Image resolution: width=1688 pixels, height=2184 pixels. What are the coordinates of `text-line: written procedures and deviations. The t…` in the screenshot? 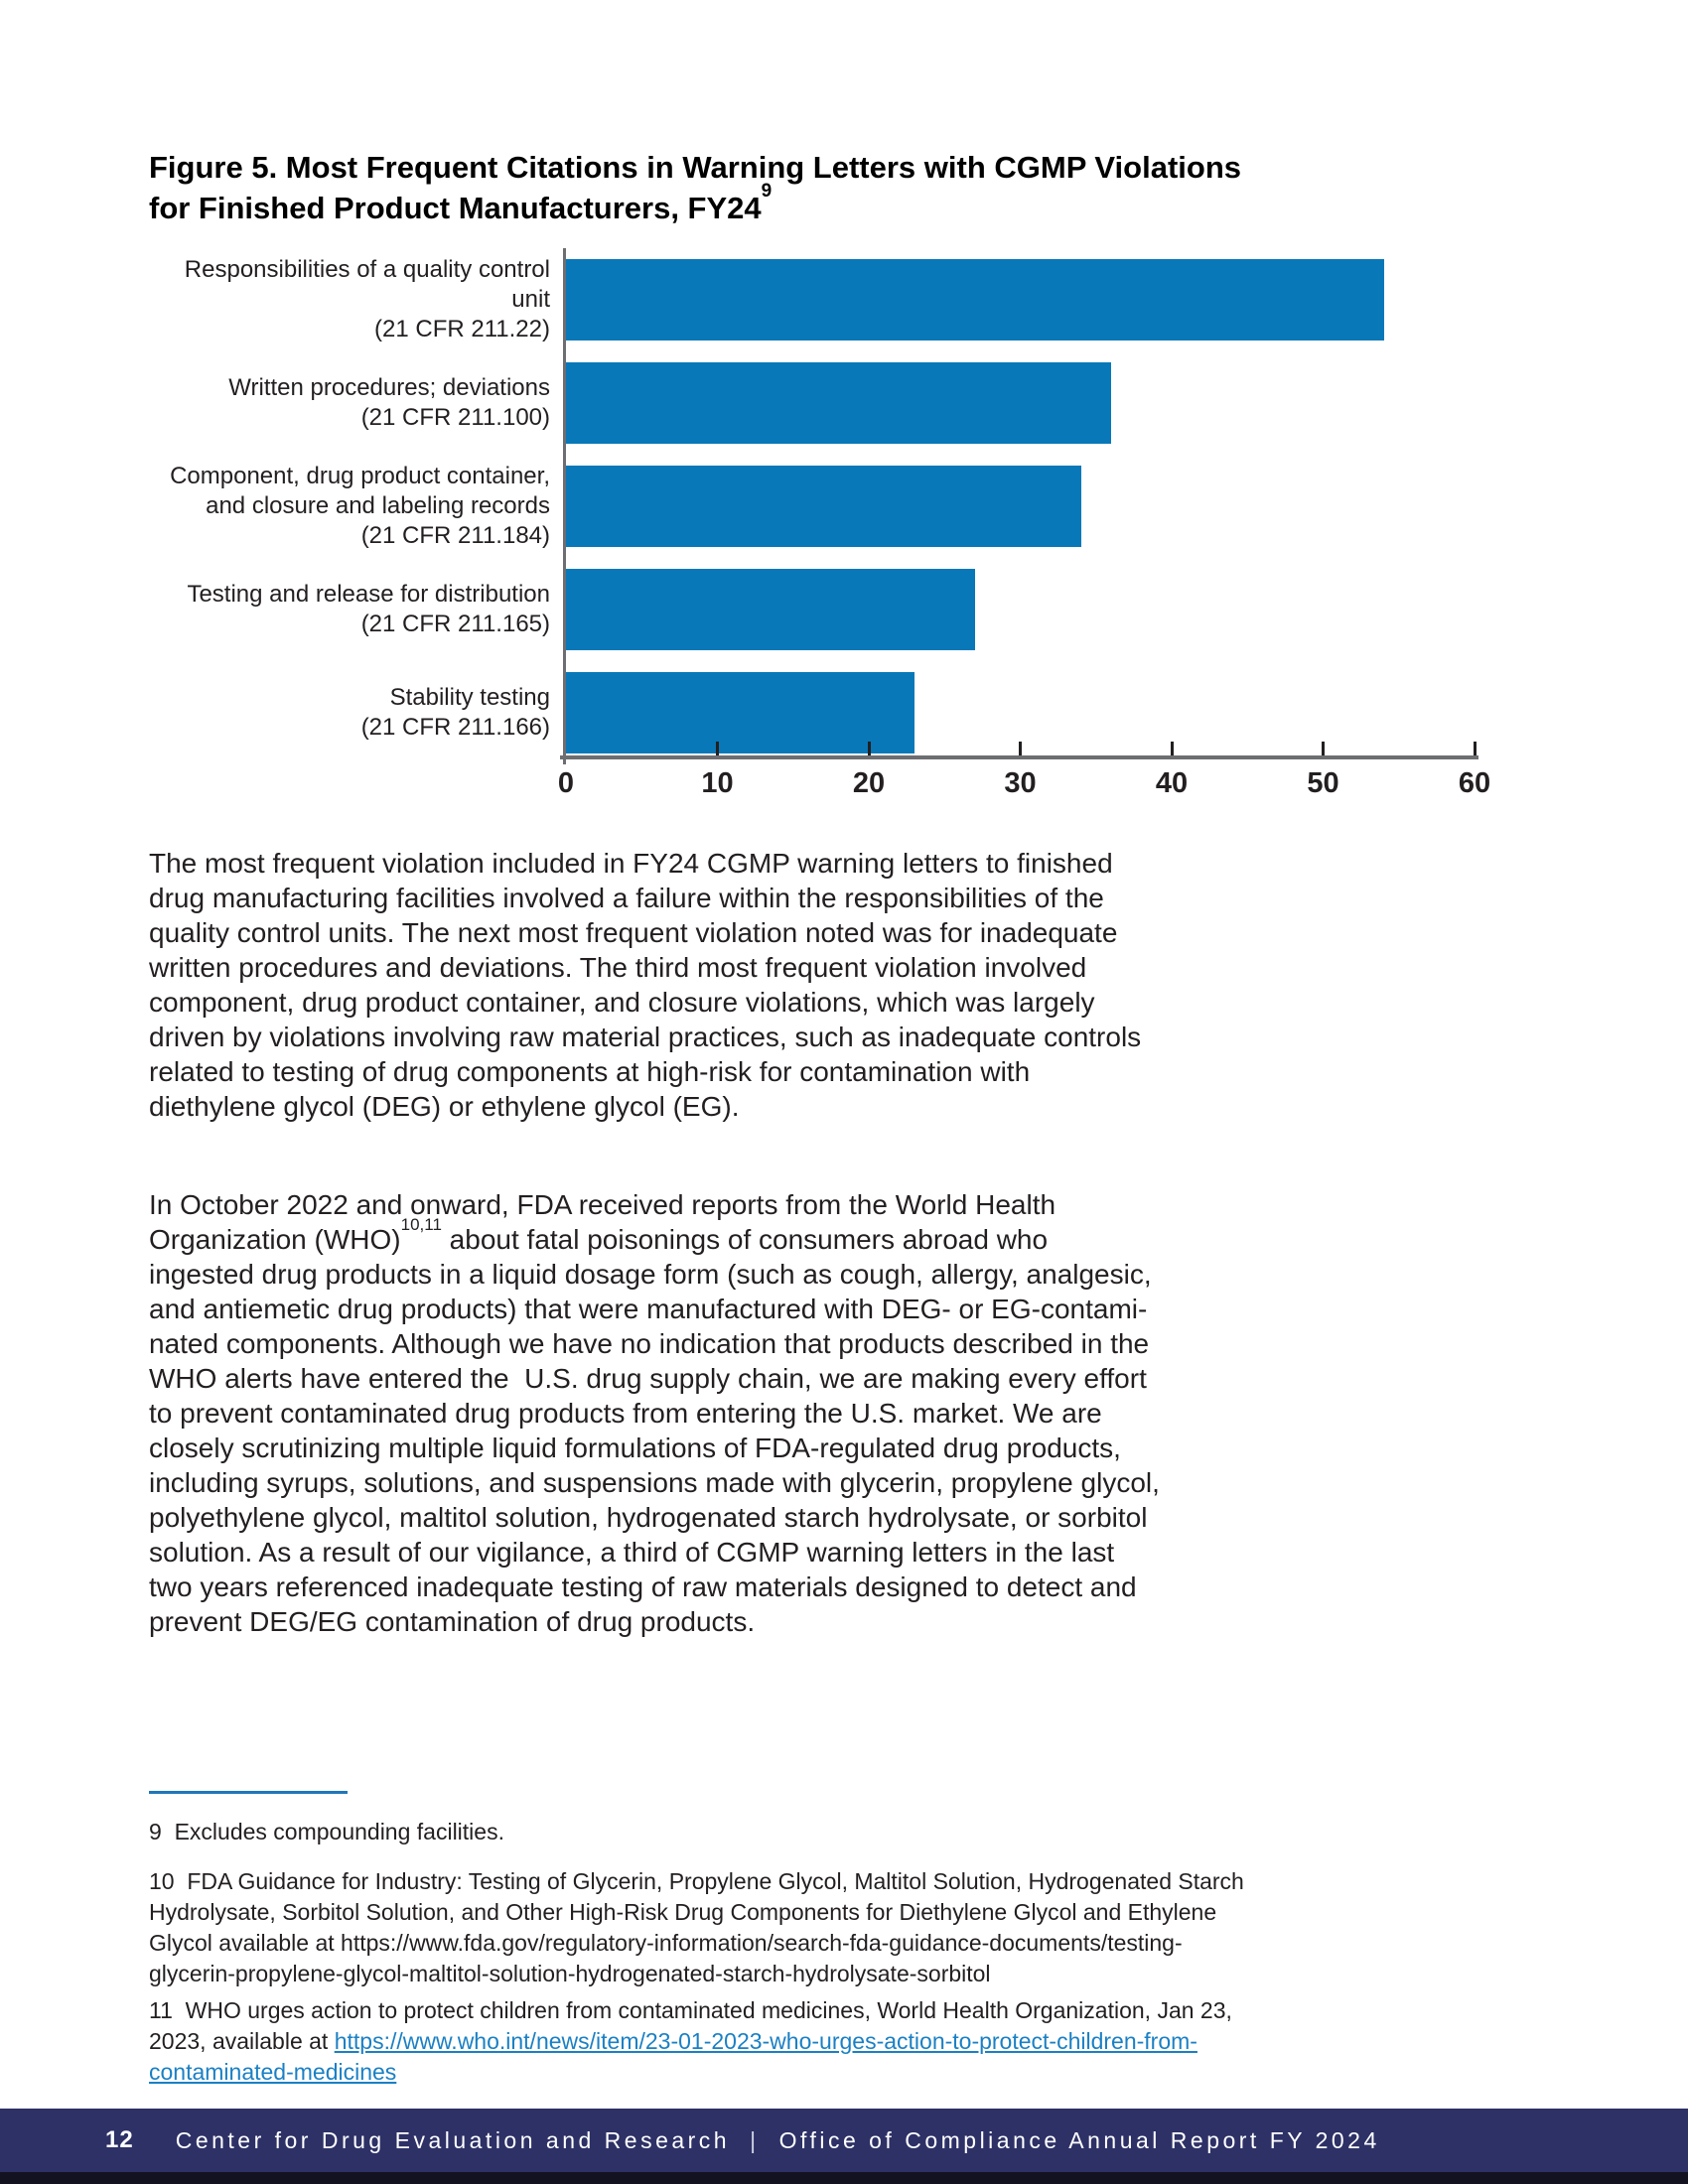 It's located at (618, 967).